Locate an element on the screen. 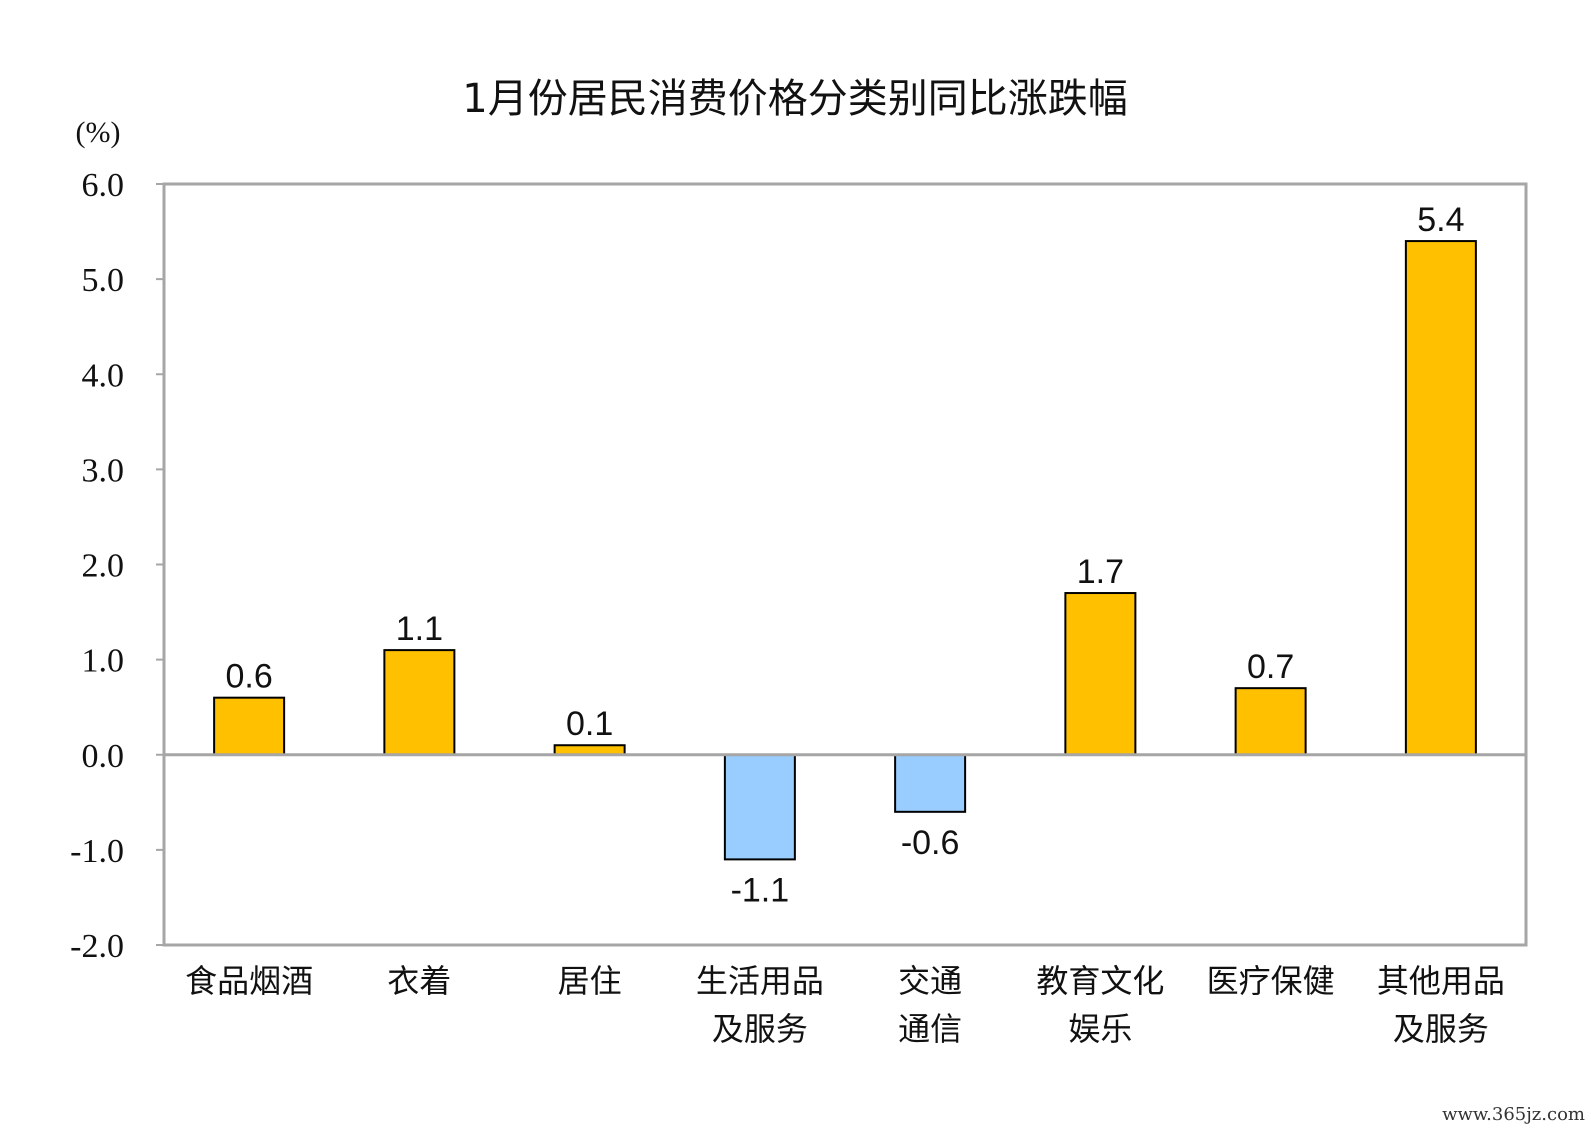 Image resolution: width=1591 pixels, height=1130 pixels. value-label: 5.4 is located at coordinates (1440, 220).